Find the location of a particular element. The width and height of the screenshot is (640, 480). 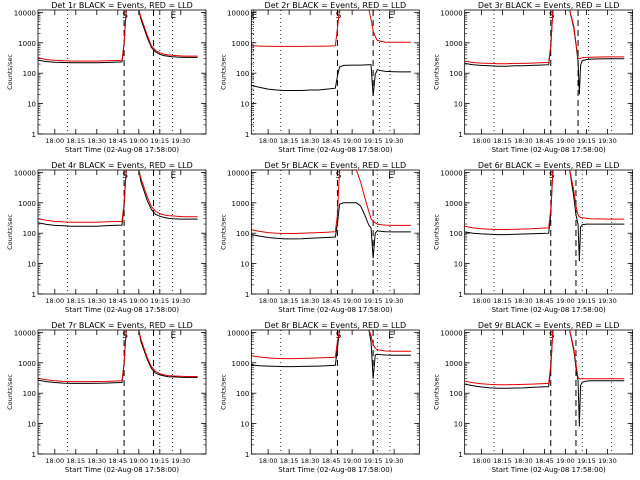

panel-title: Det 7r BLACK = Events, RED = LLD is located at coordinates (122, 325).